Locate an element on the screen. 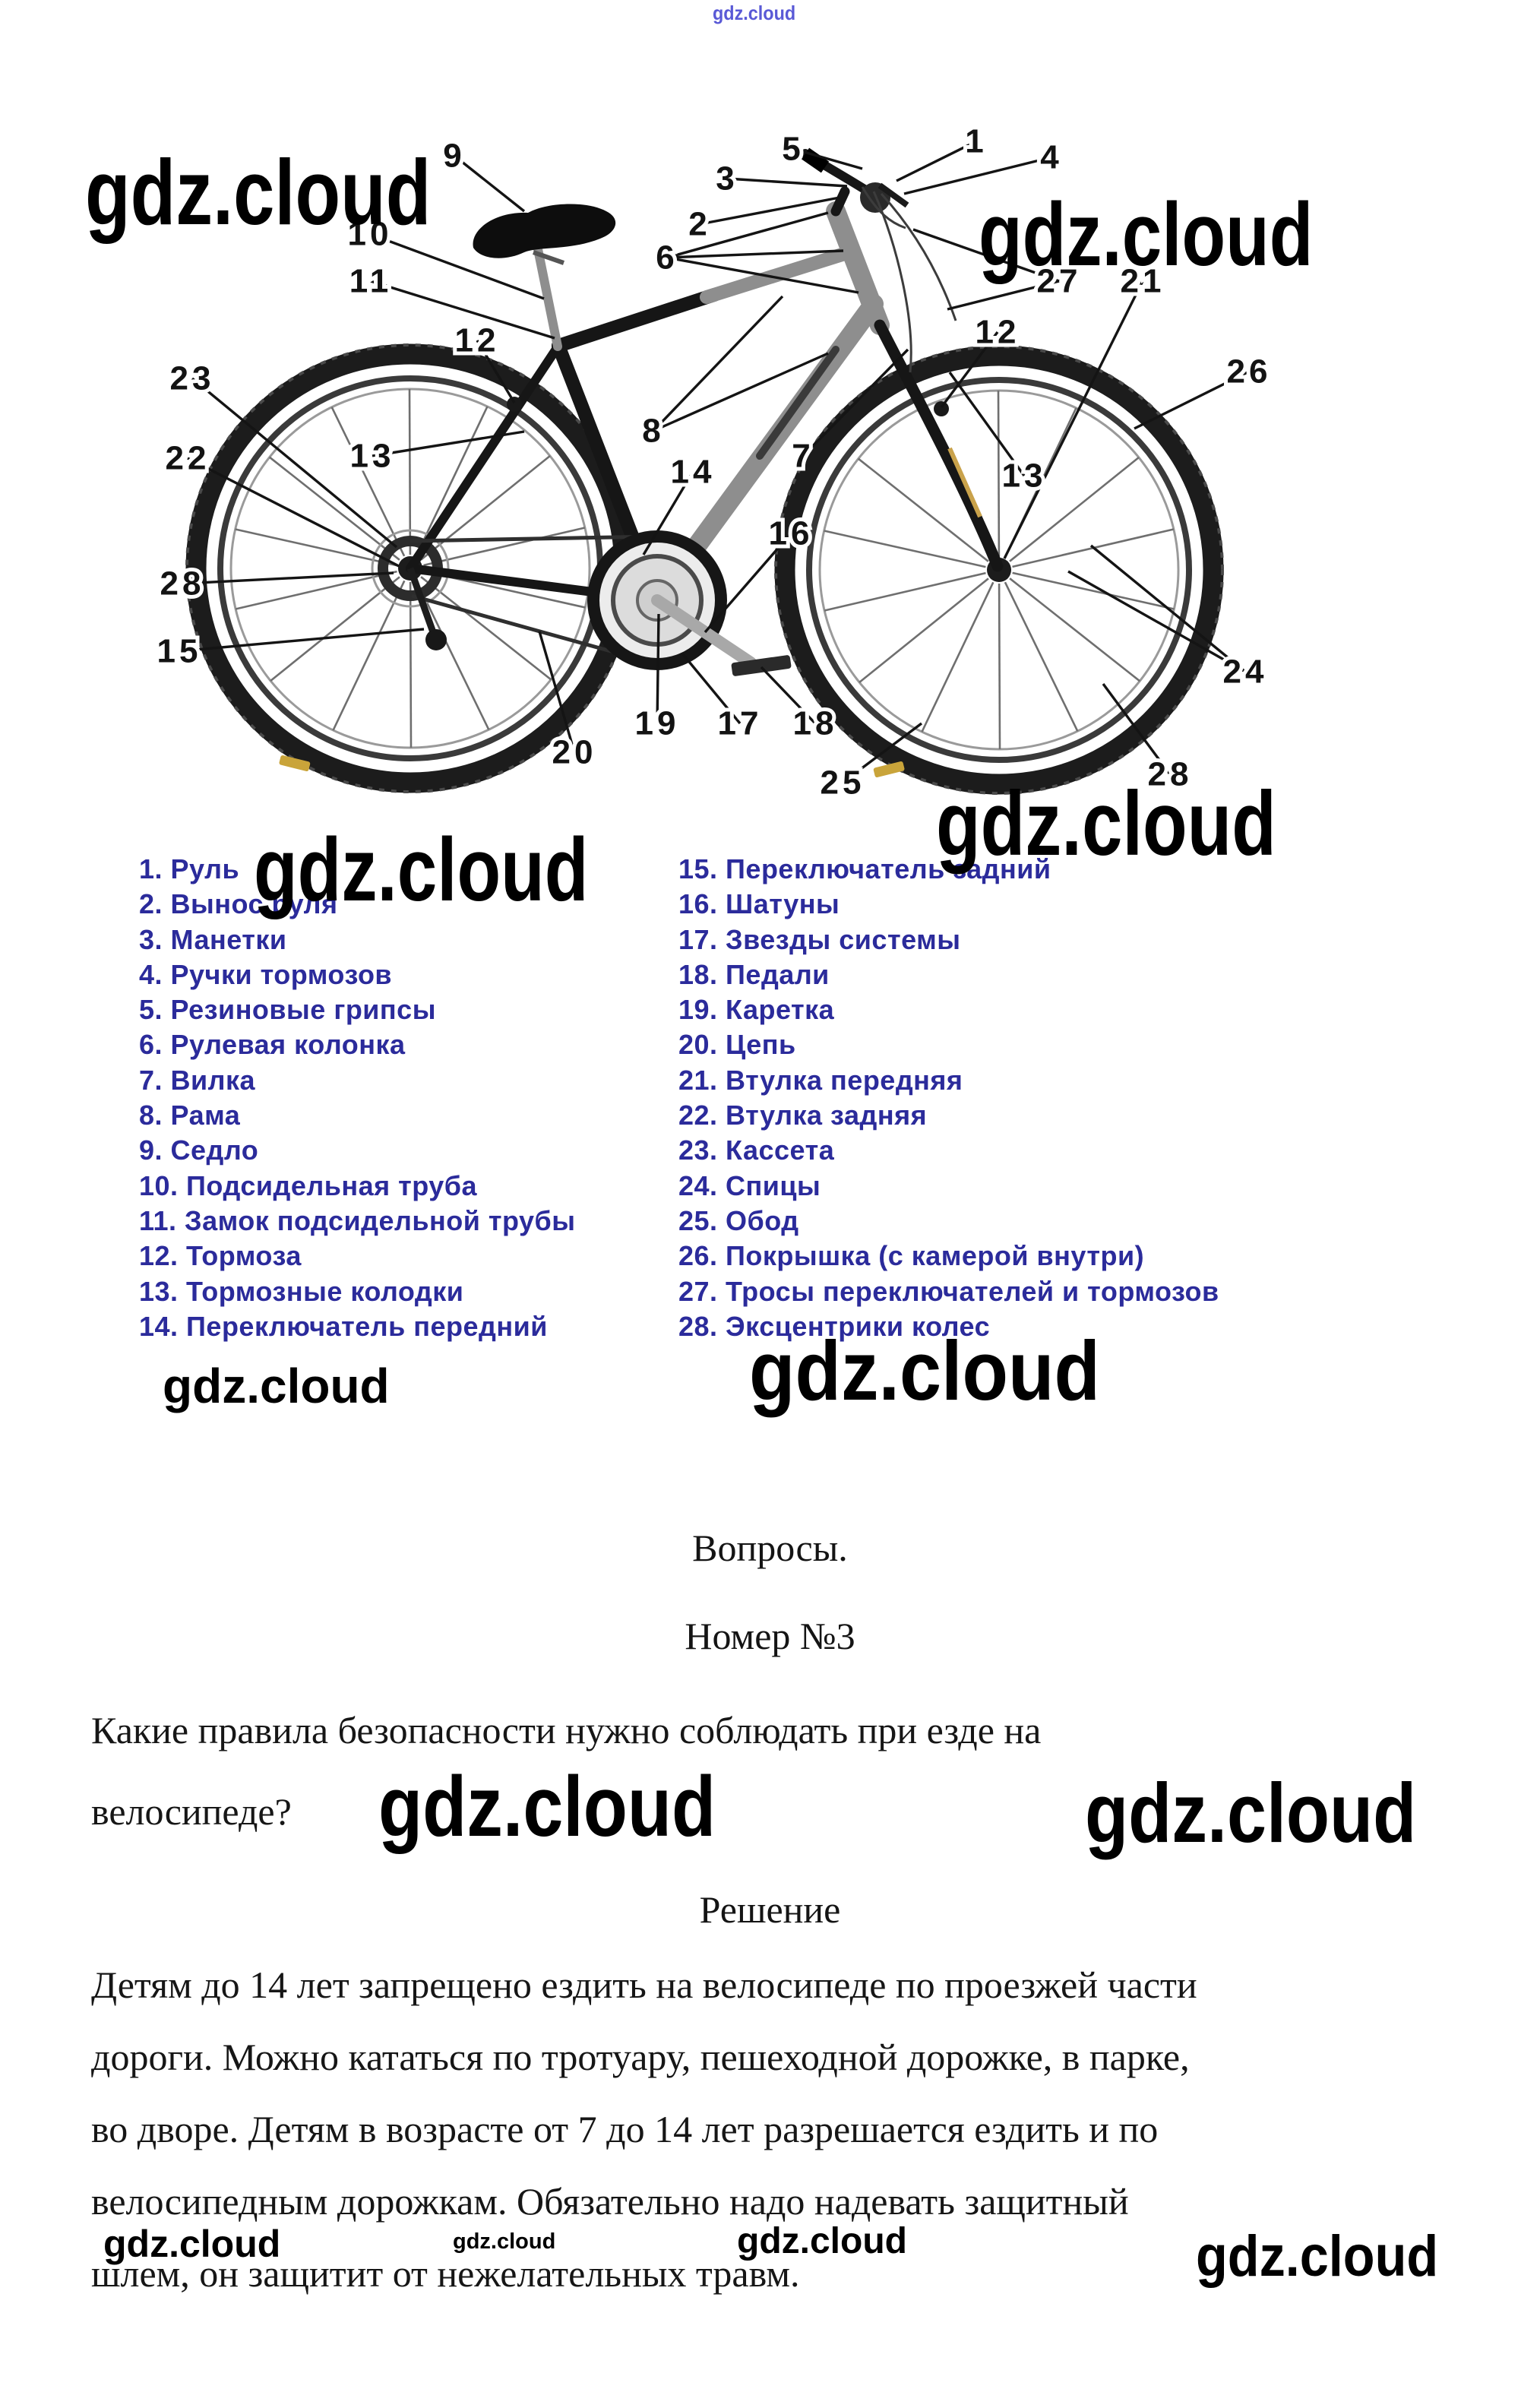  fork is located at coordinates (939, 446).